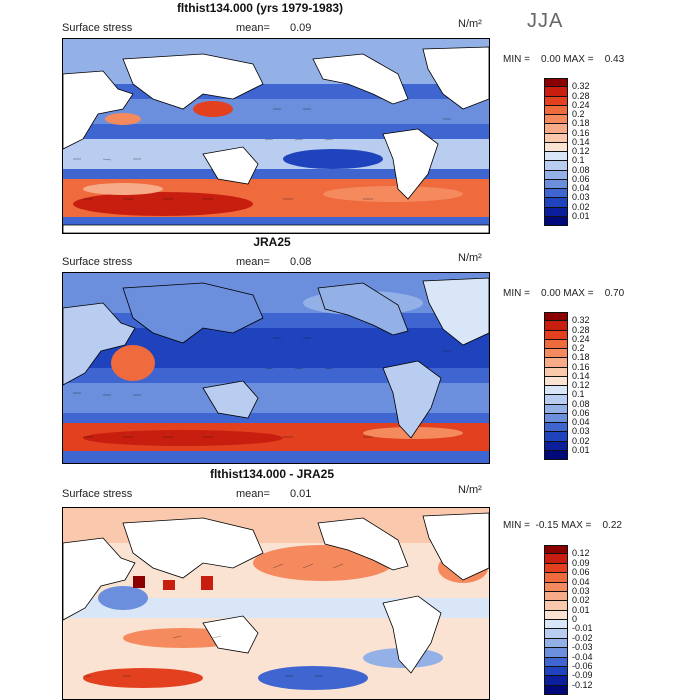 The width and height of the screenshot is (700, 700). I want to click on field-label: Surface stress, so click(97, 262).